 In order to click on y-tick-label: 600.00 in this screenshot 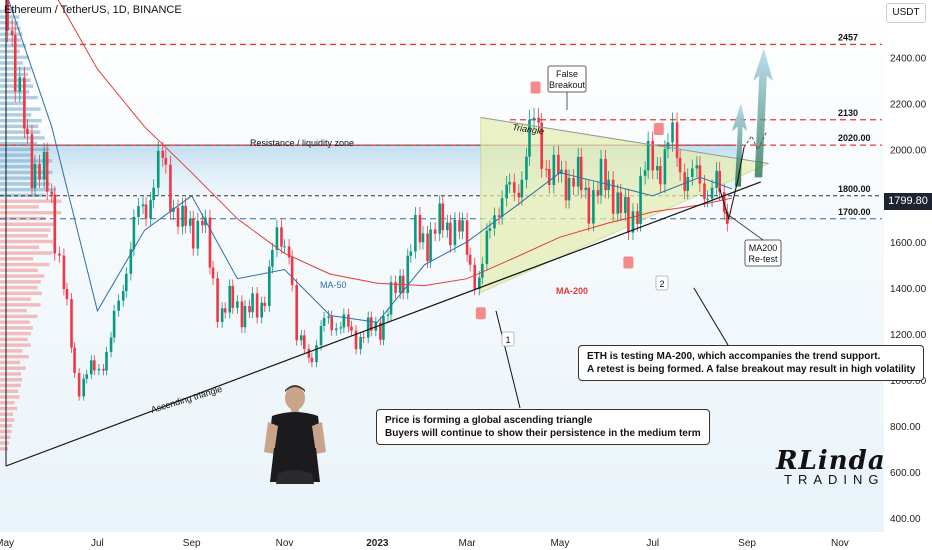, I will do `click(905, 473)`.